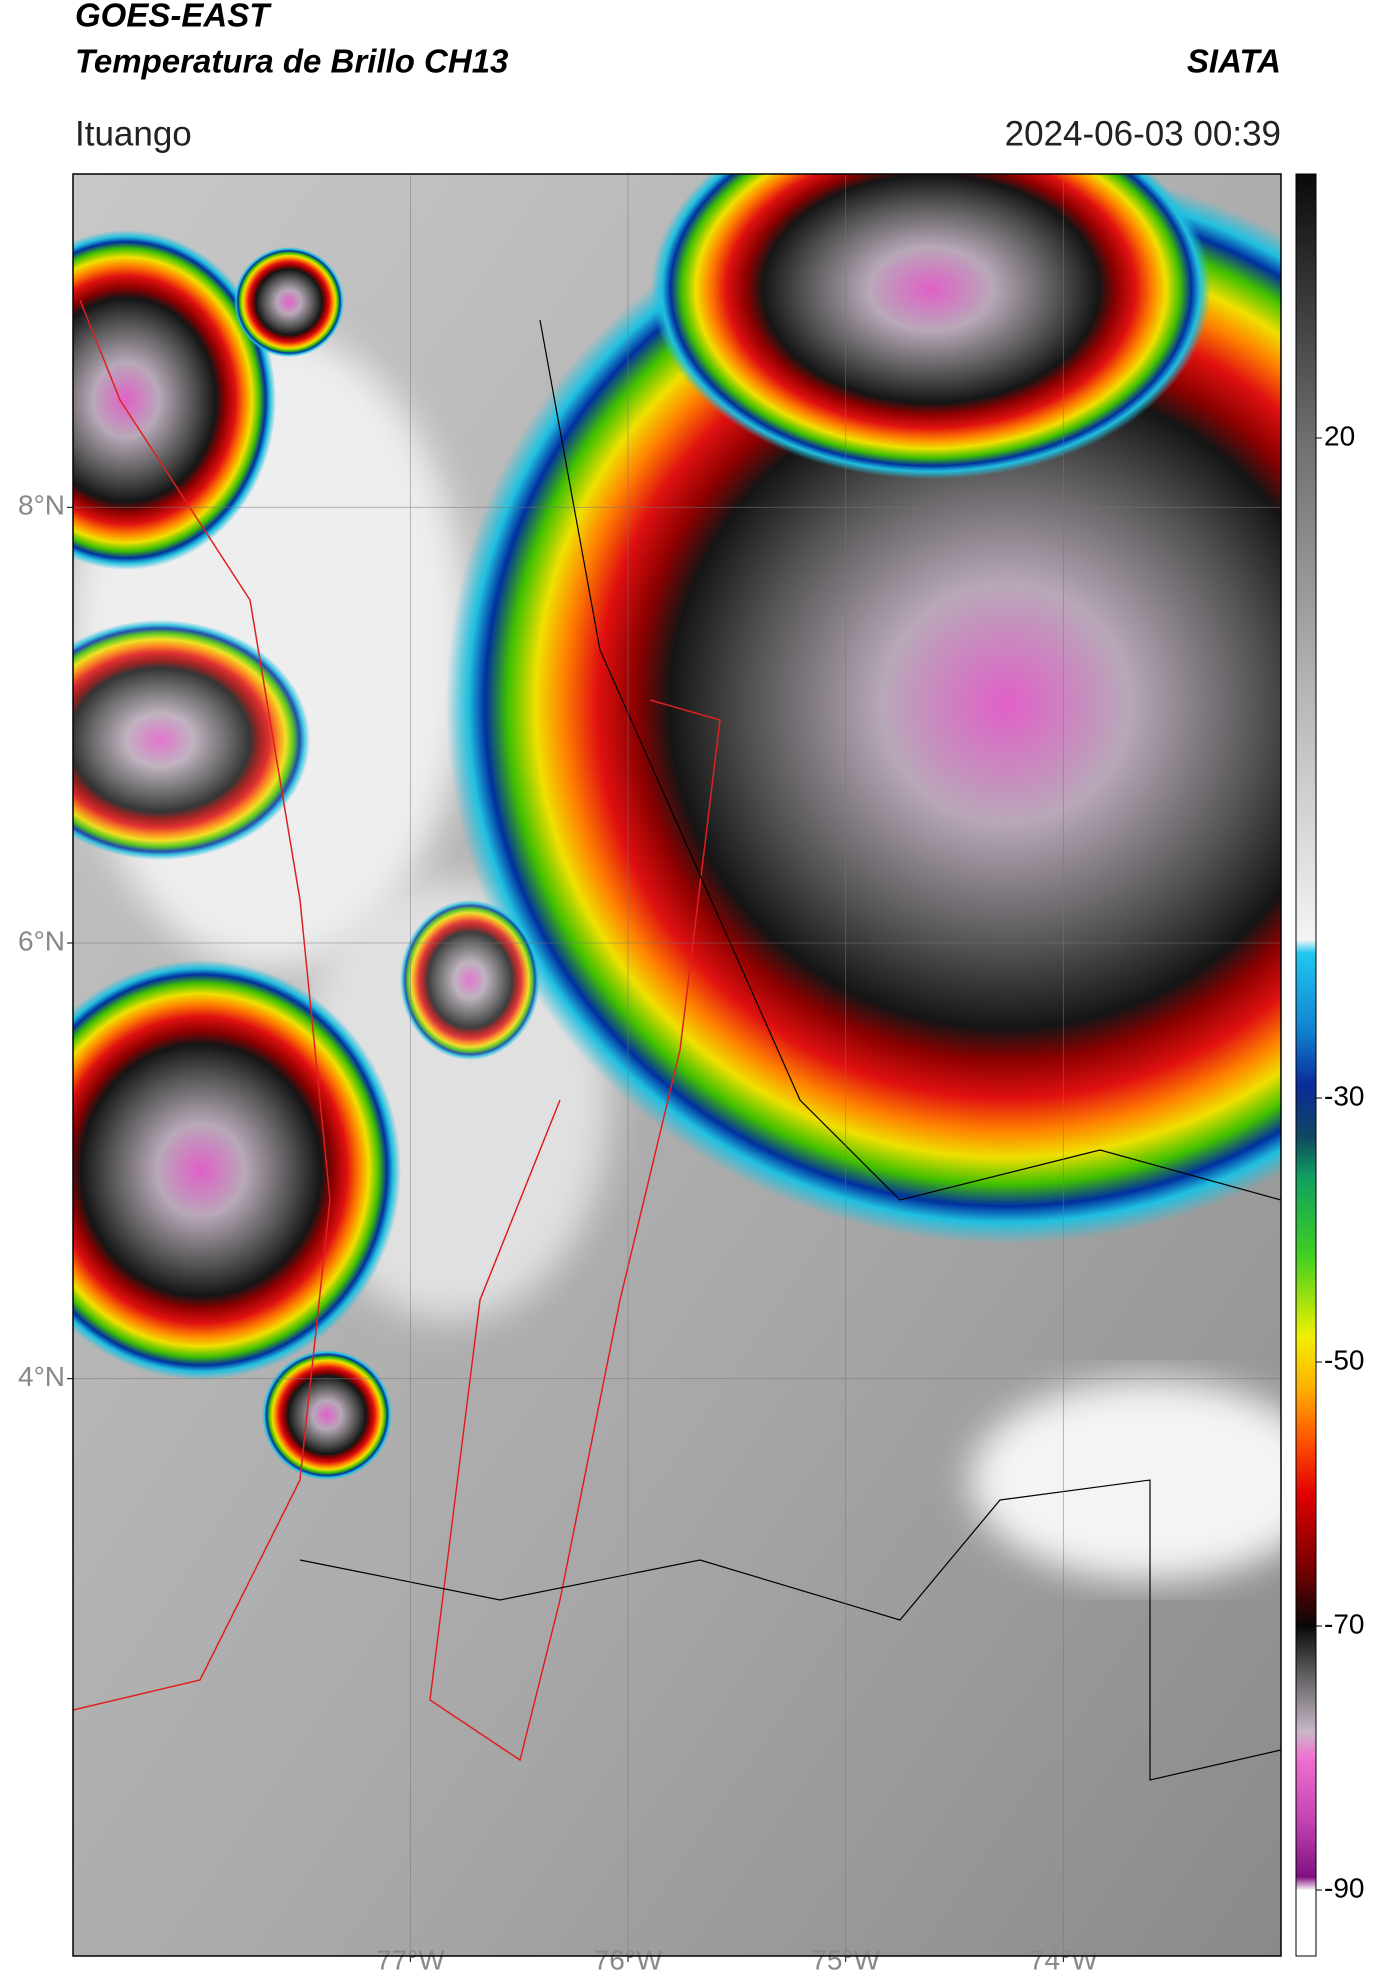 The image size is (1384, 1986). I want to click on location: Ituango, so click(133, 133).